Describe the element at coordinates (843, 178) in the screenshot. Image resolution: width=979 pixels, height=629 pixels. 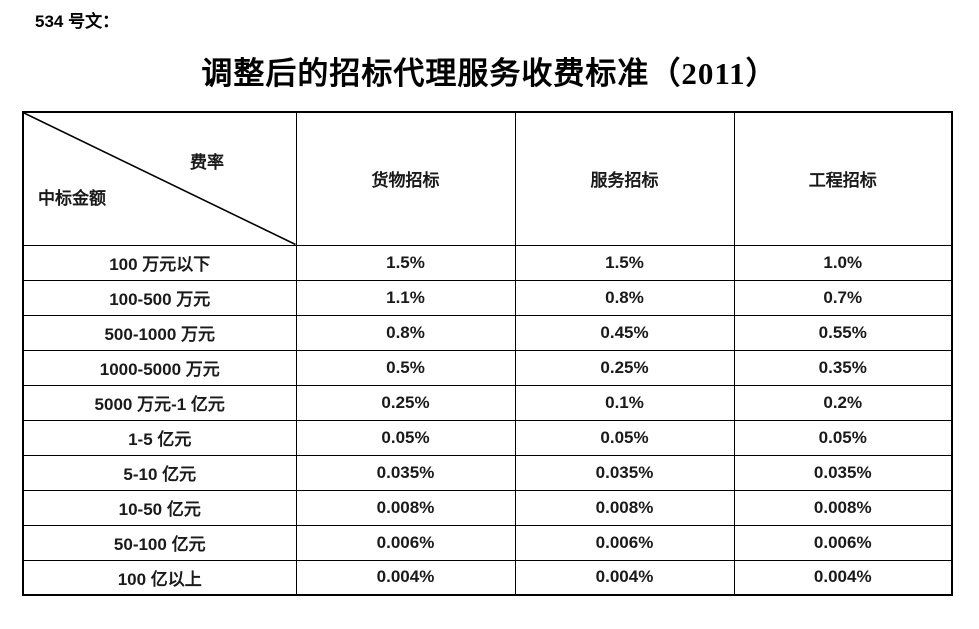
I see `column-header-engineering: 工程招标` at that location.